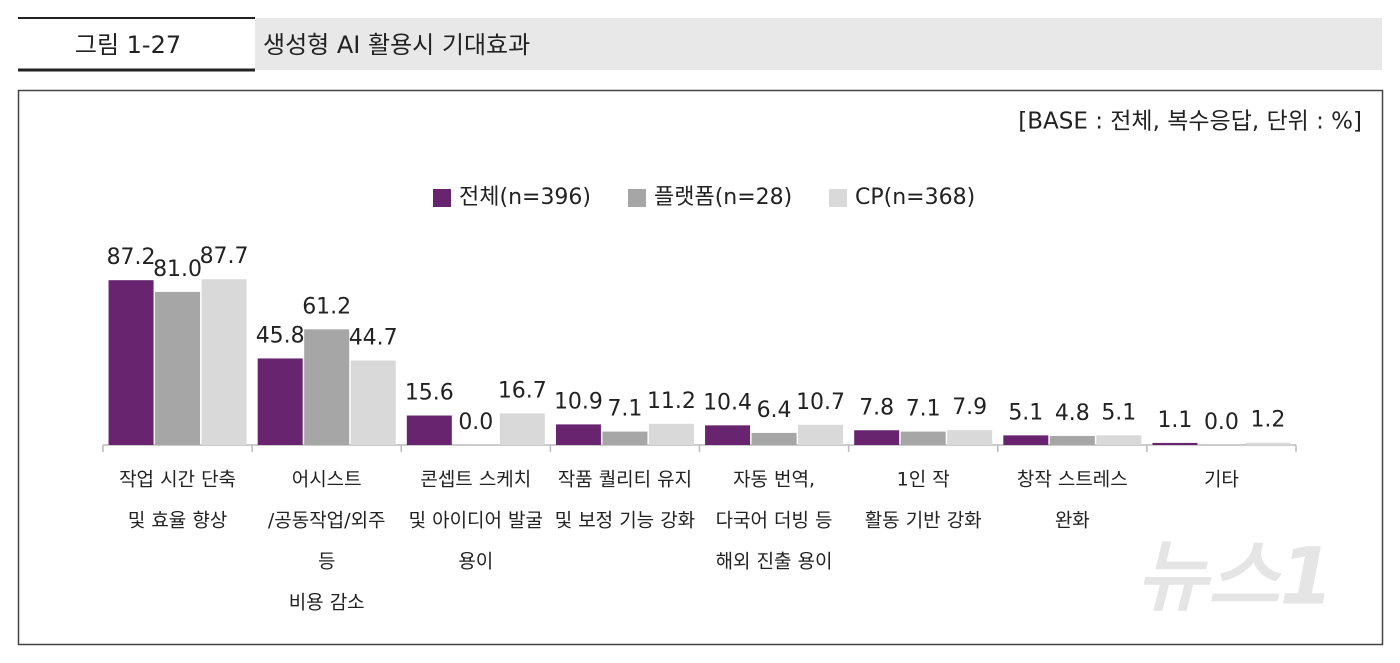 The height and width of the screenshot is (663, 1400). Describe the element at coordinates (774, 562) in the screenshot. I see `x-tick-label: 해외 진출 용이` at that location.